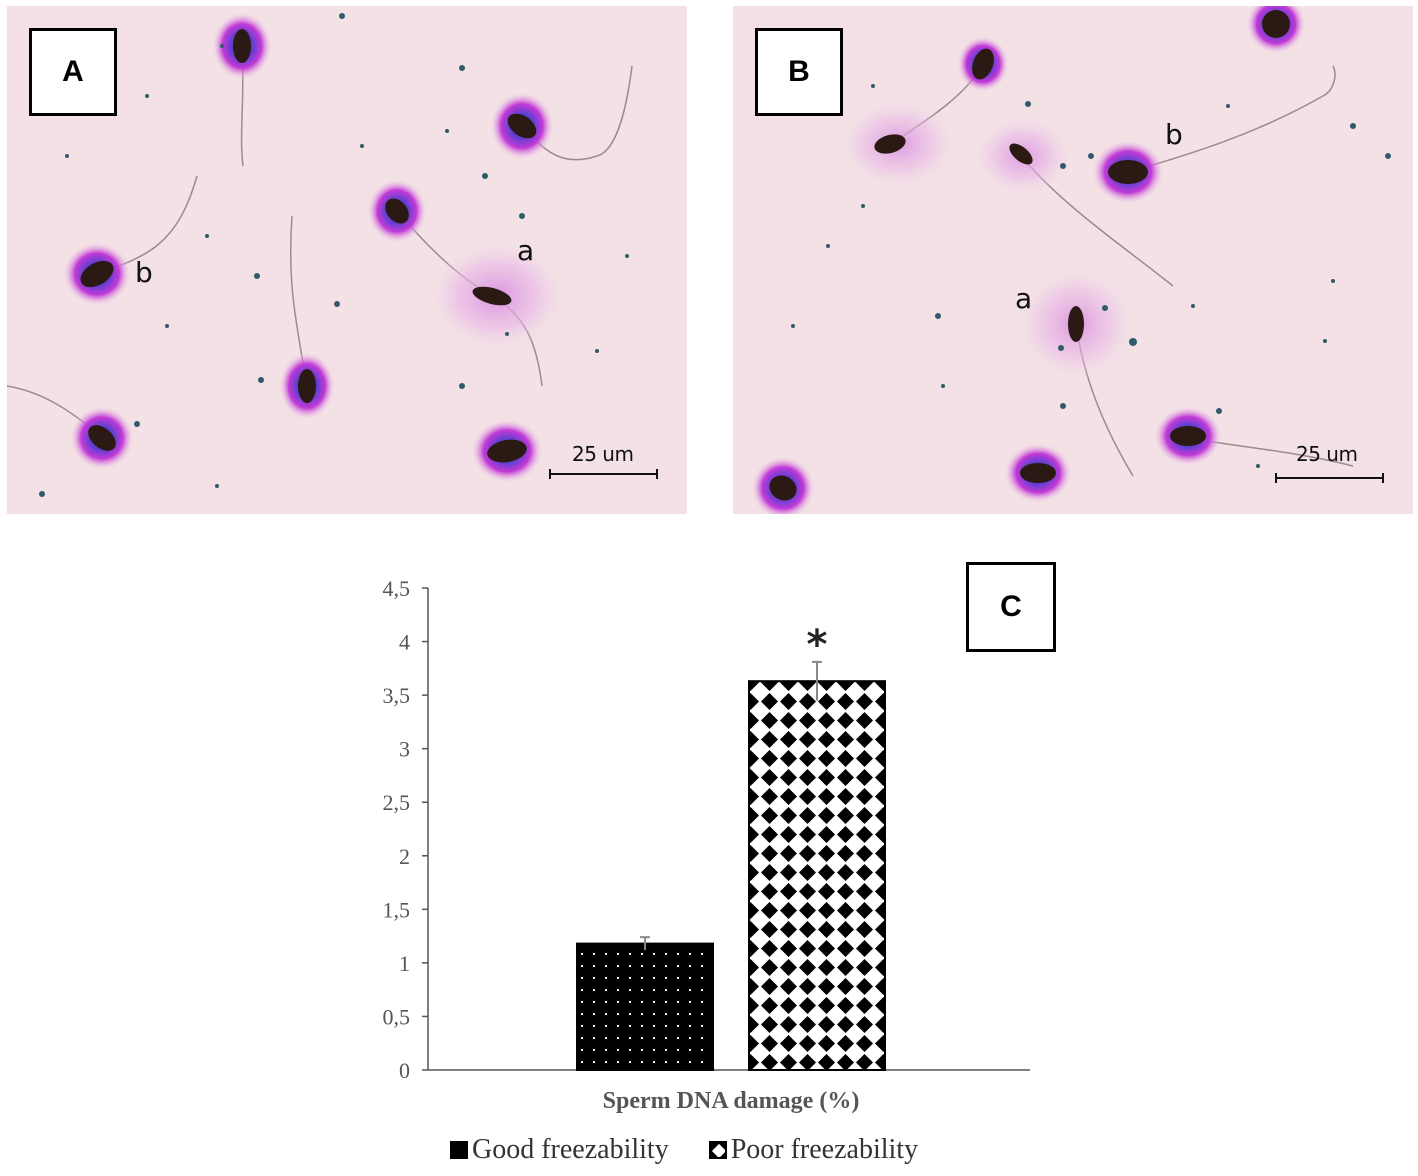 The width and height of the screenshot is (1418, 1176). I want to click on y-tick-label: 1,5, so click(397, 909).